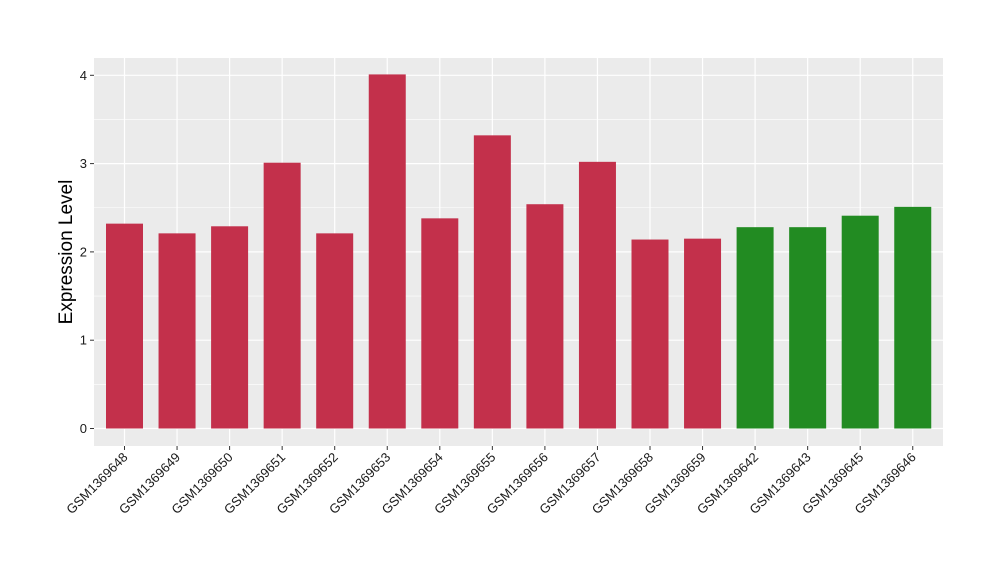 The height and width of the screenshot is (585, 1000). Describe the element at coordinates (913, 317) in the screenshot. I see `bar-GSM1369646` at that location.